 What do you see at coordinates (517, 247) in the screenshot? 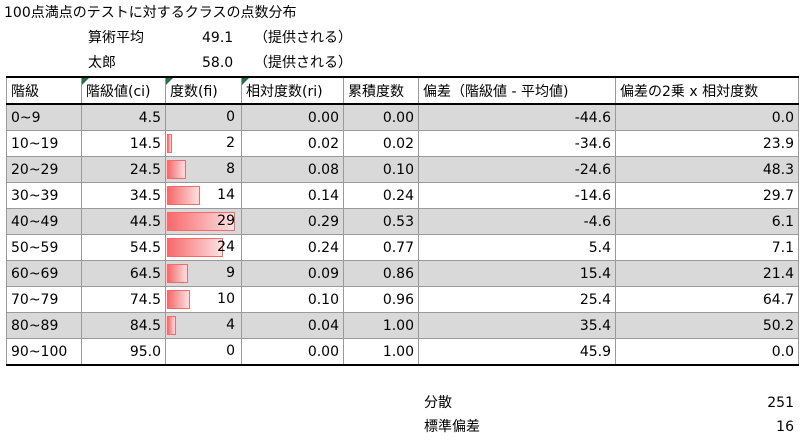
I see `cell-deviation: 5.4` at bounding box center [517, 247].